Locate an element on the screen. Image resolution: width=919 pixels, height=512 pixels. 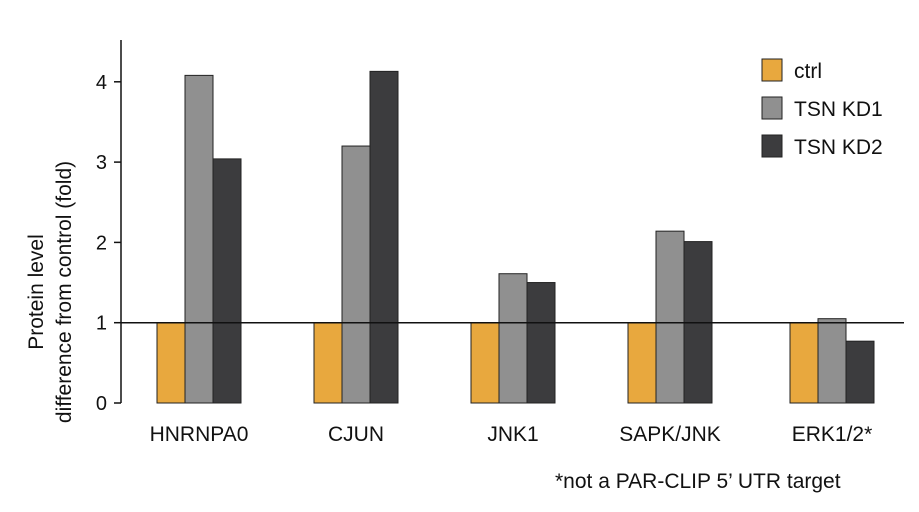
x-tick-label: ERK1/2* is located at coordinates (832, 434).